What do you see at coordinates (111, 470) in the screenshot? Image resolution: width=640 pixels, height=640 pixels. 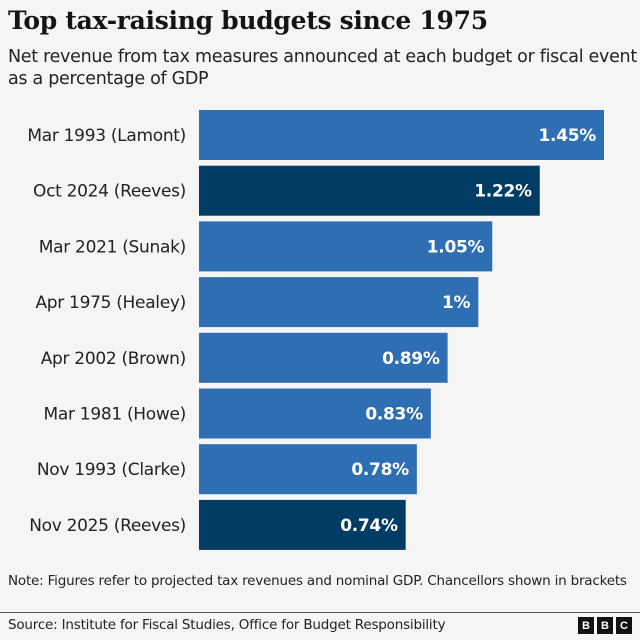 I see `category-label: Nov 1993 (Clarke)` at bounding box center [111, 470].